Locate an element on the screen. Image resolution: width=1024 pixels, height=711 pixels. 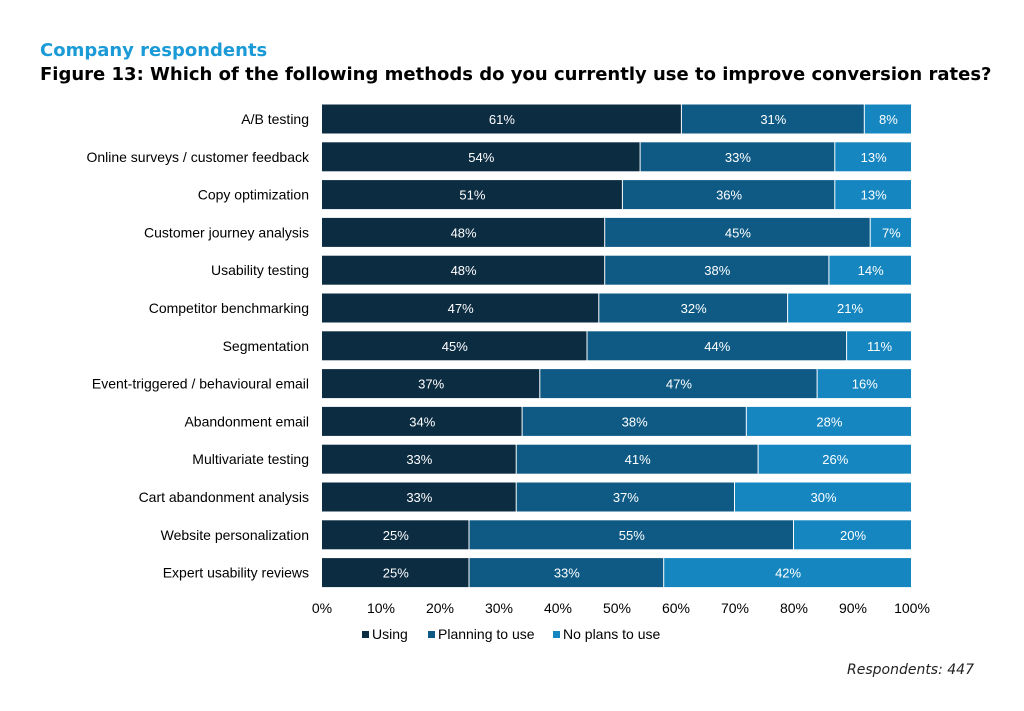
legend-label: No plans to use is located at coordinates (611, 634).